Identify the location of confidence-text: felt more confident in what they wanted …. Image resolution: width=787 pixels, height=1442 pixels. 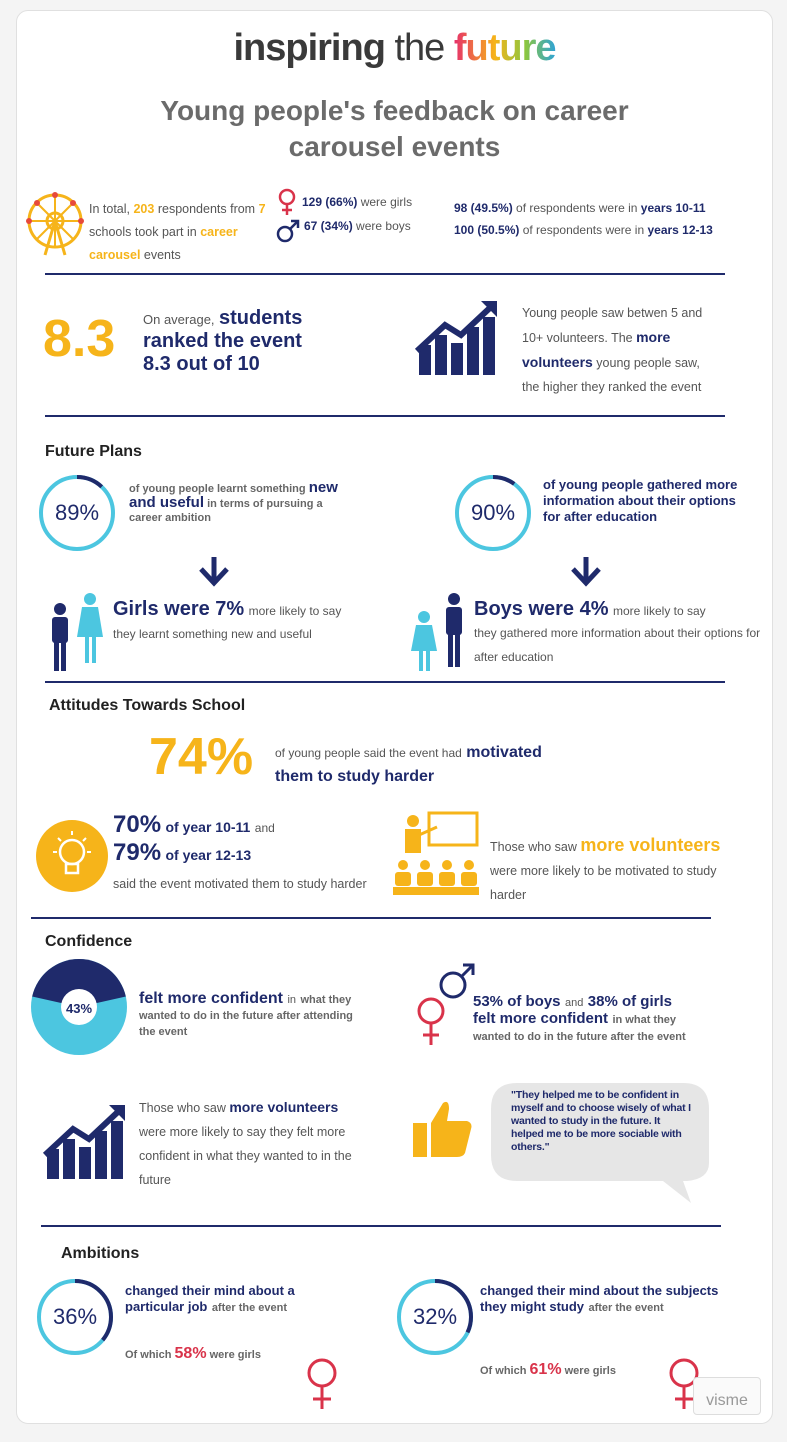
(246, 1014).